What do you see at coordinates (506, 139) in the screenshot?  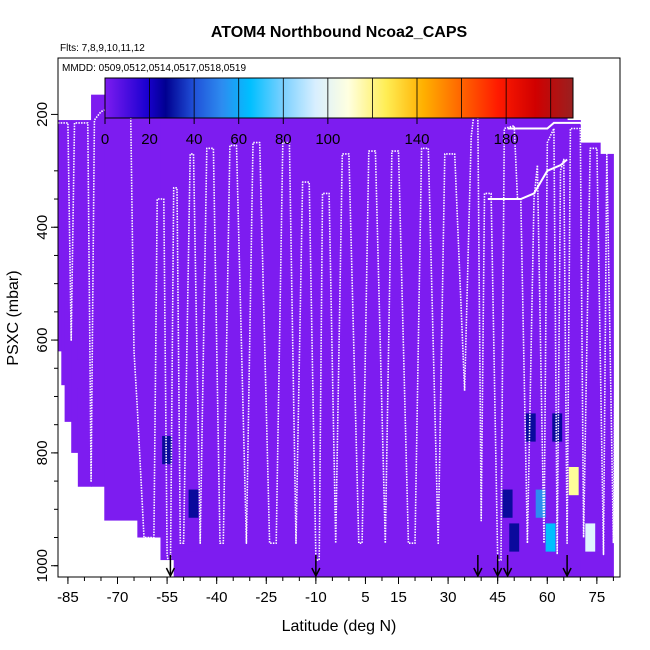 I see `colorbar-tick-label-7: 180` at bounding box center [506, 139].